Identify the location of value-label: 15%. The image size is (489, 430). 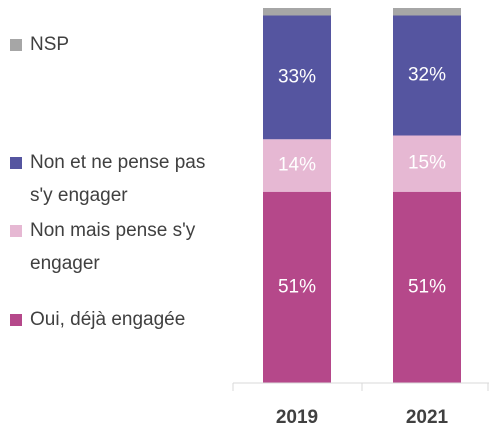
(427, 163).